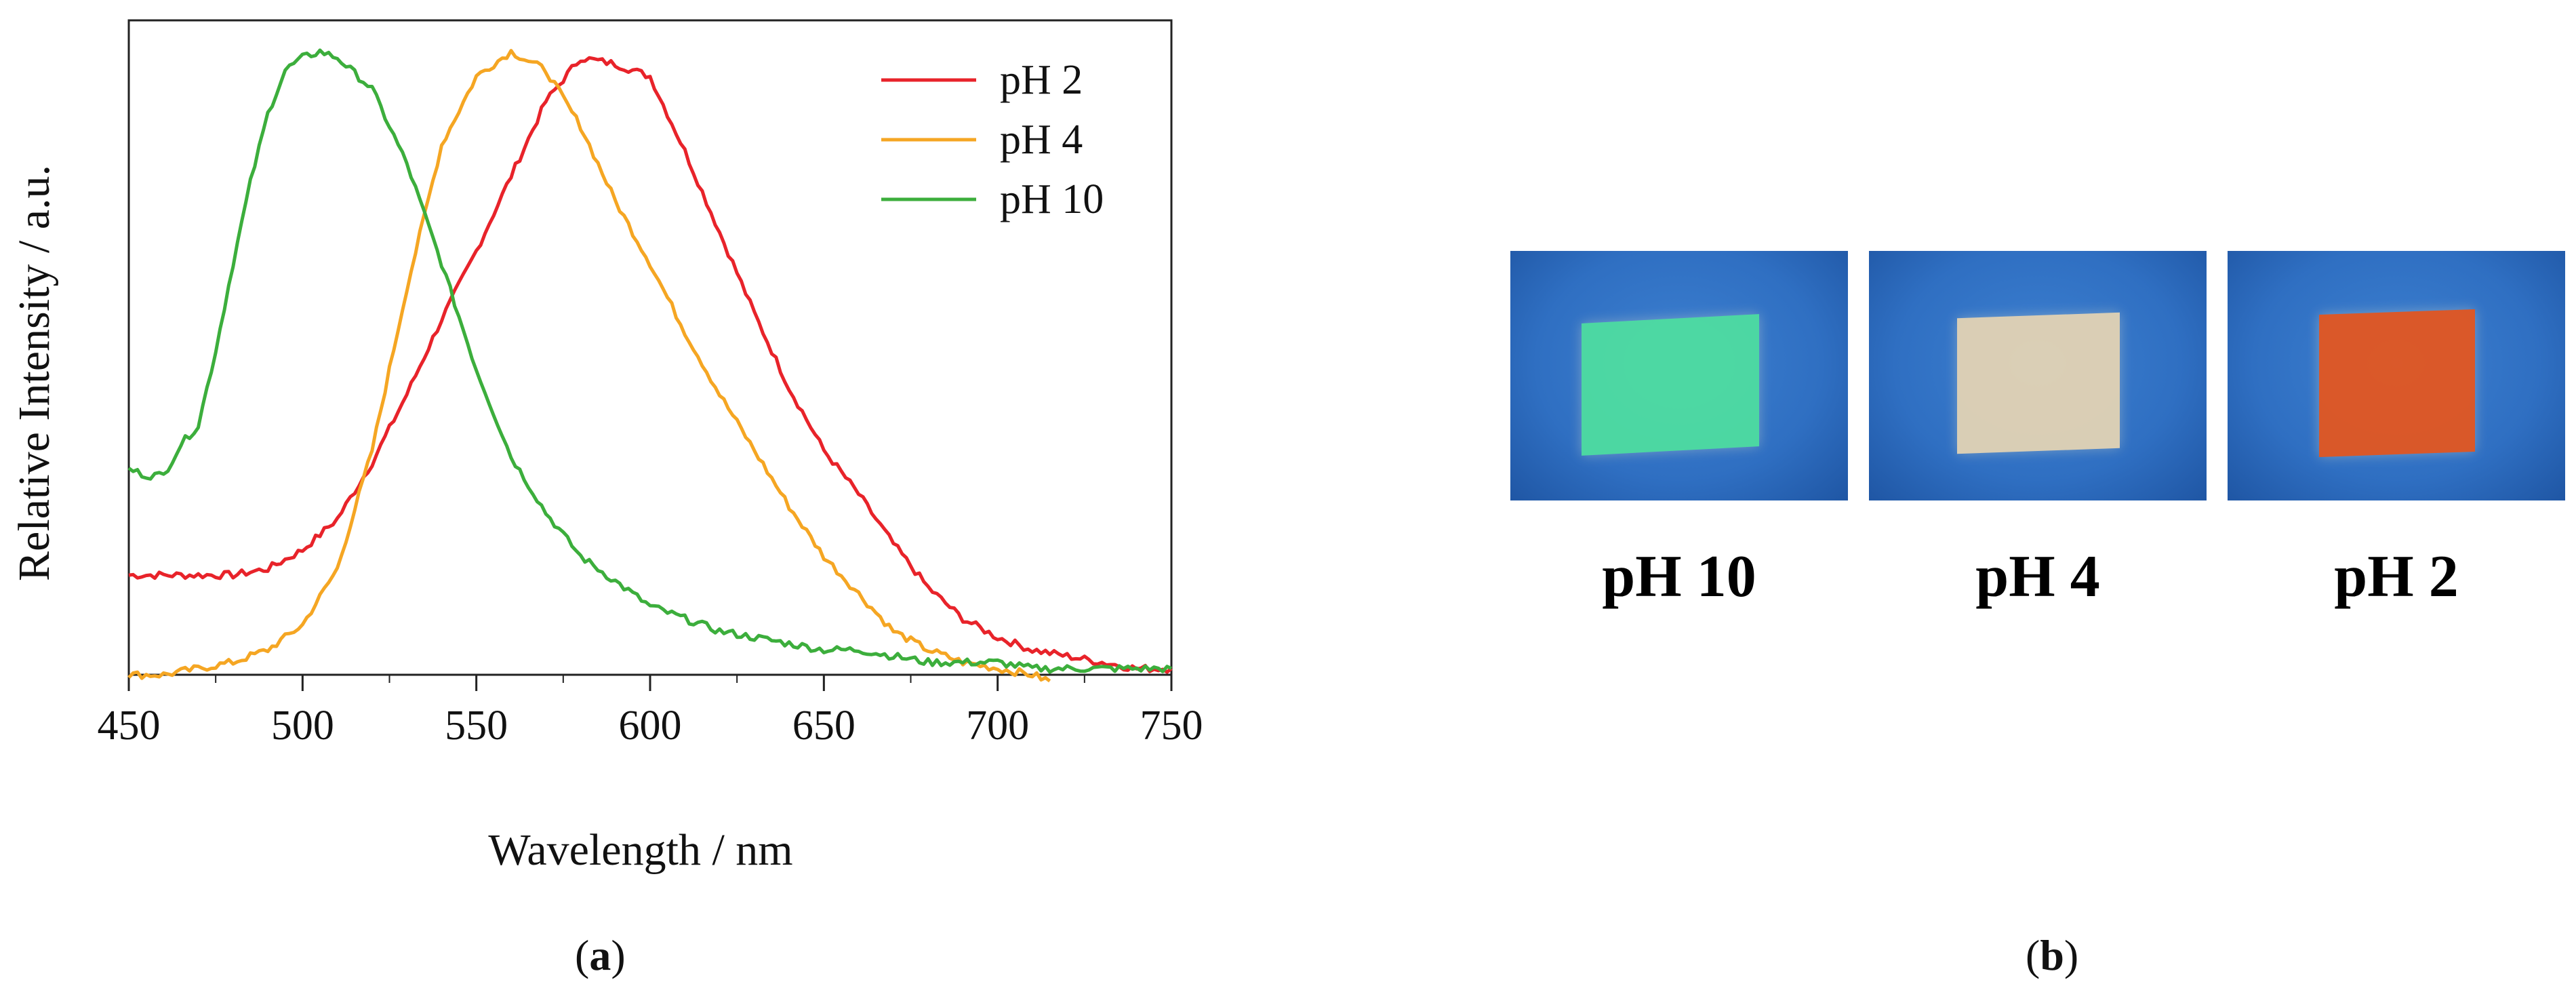  I want to click on film-ph4, so click(2038, 383).